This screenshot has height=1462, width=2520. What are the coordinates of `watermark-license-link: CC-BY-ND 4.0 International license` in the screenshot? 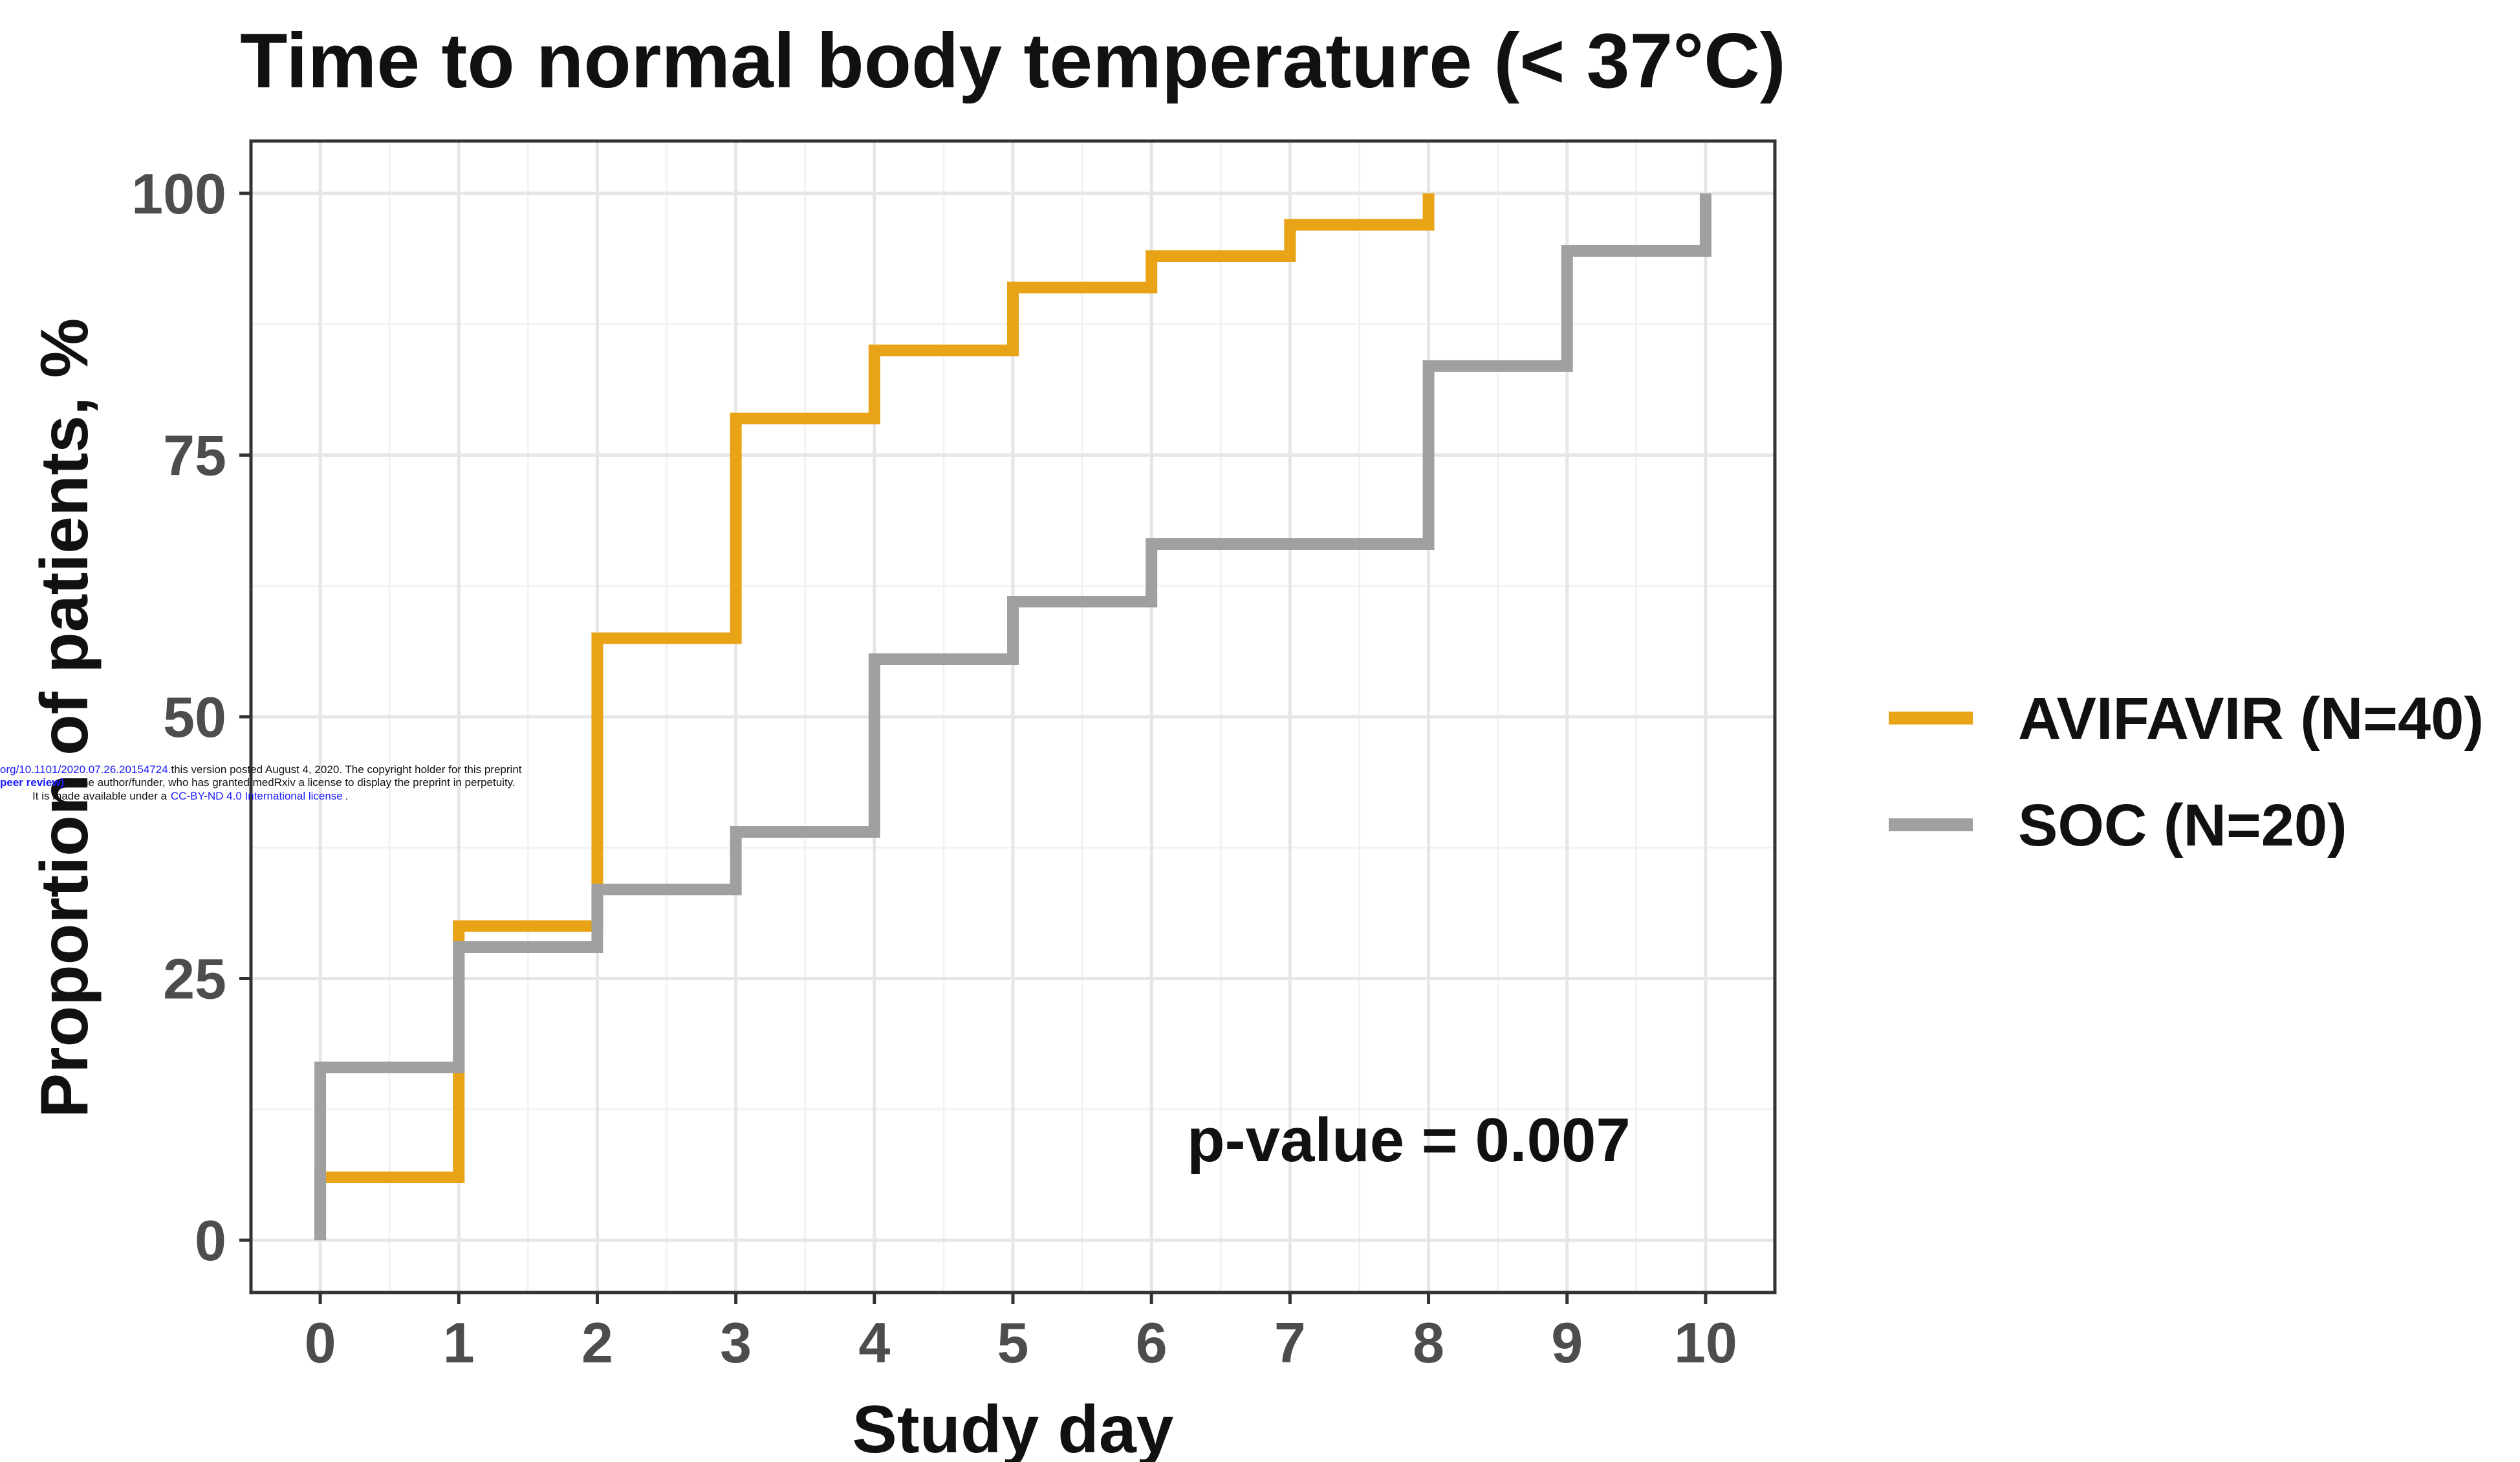 It's located at (257, 796).